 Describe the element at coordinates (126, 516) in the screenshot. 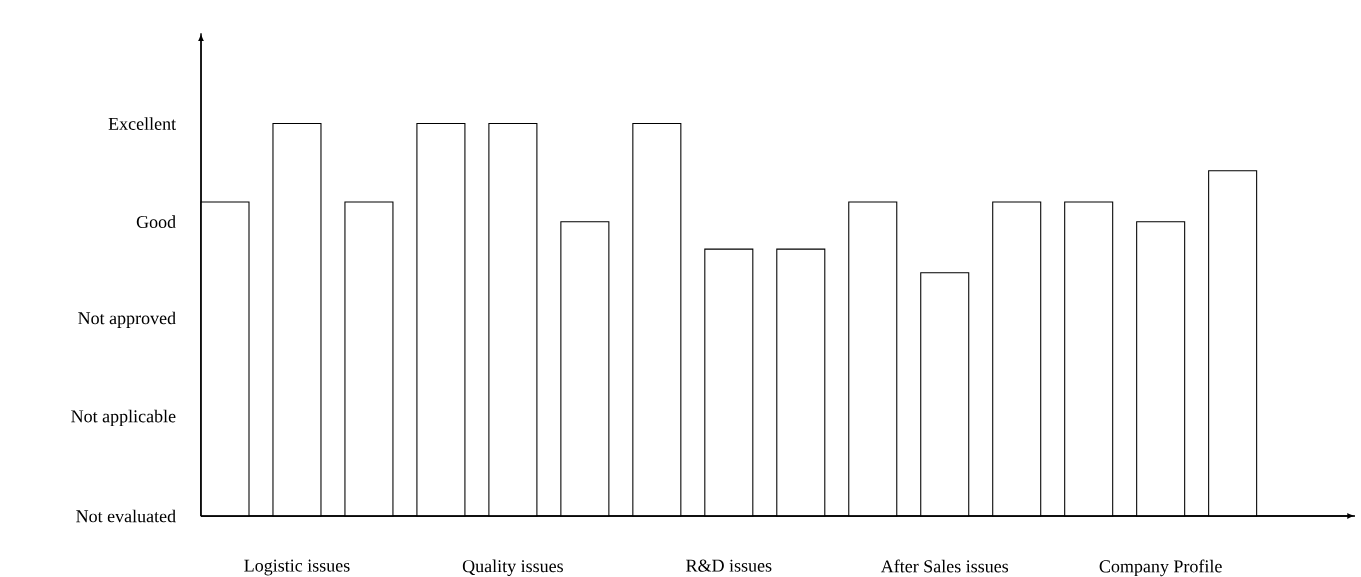

I see `text: Not evaluated` at that location.